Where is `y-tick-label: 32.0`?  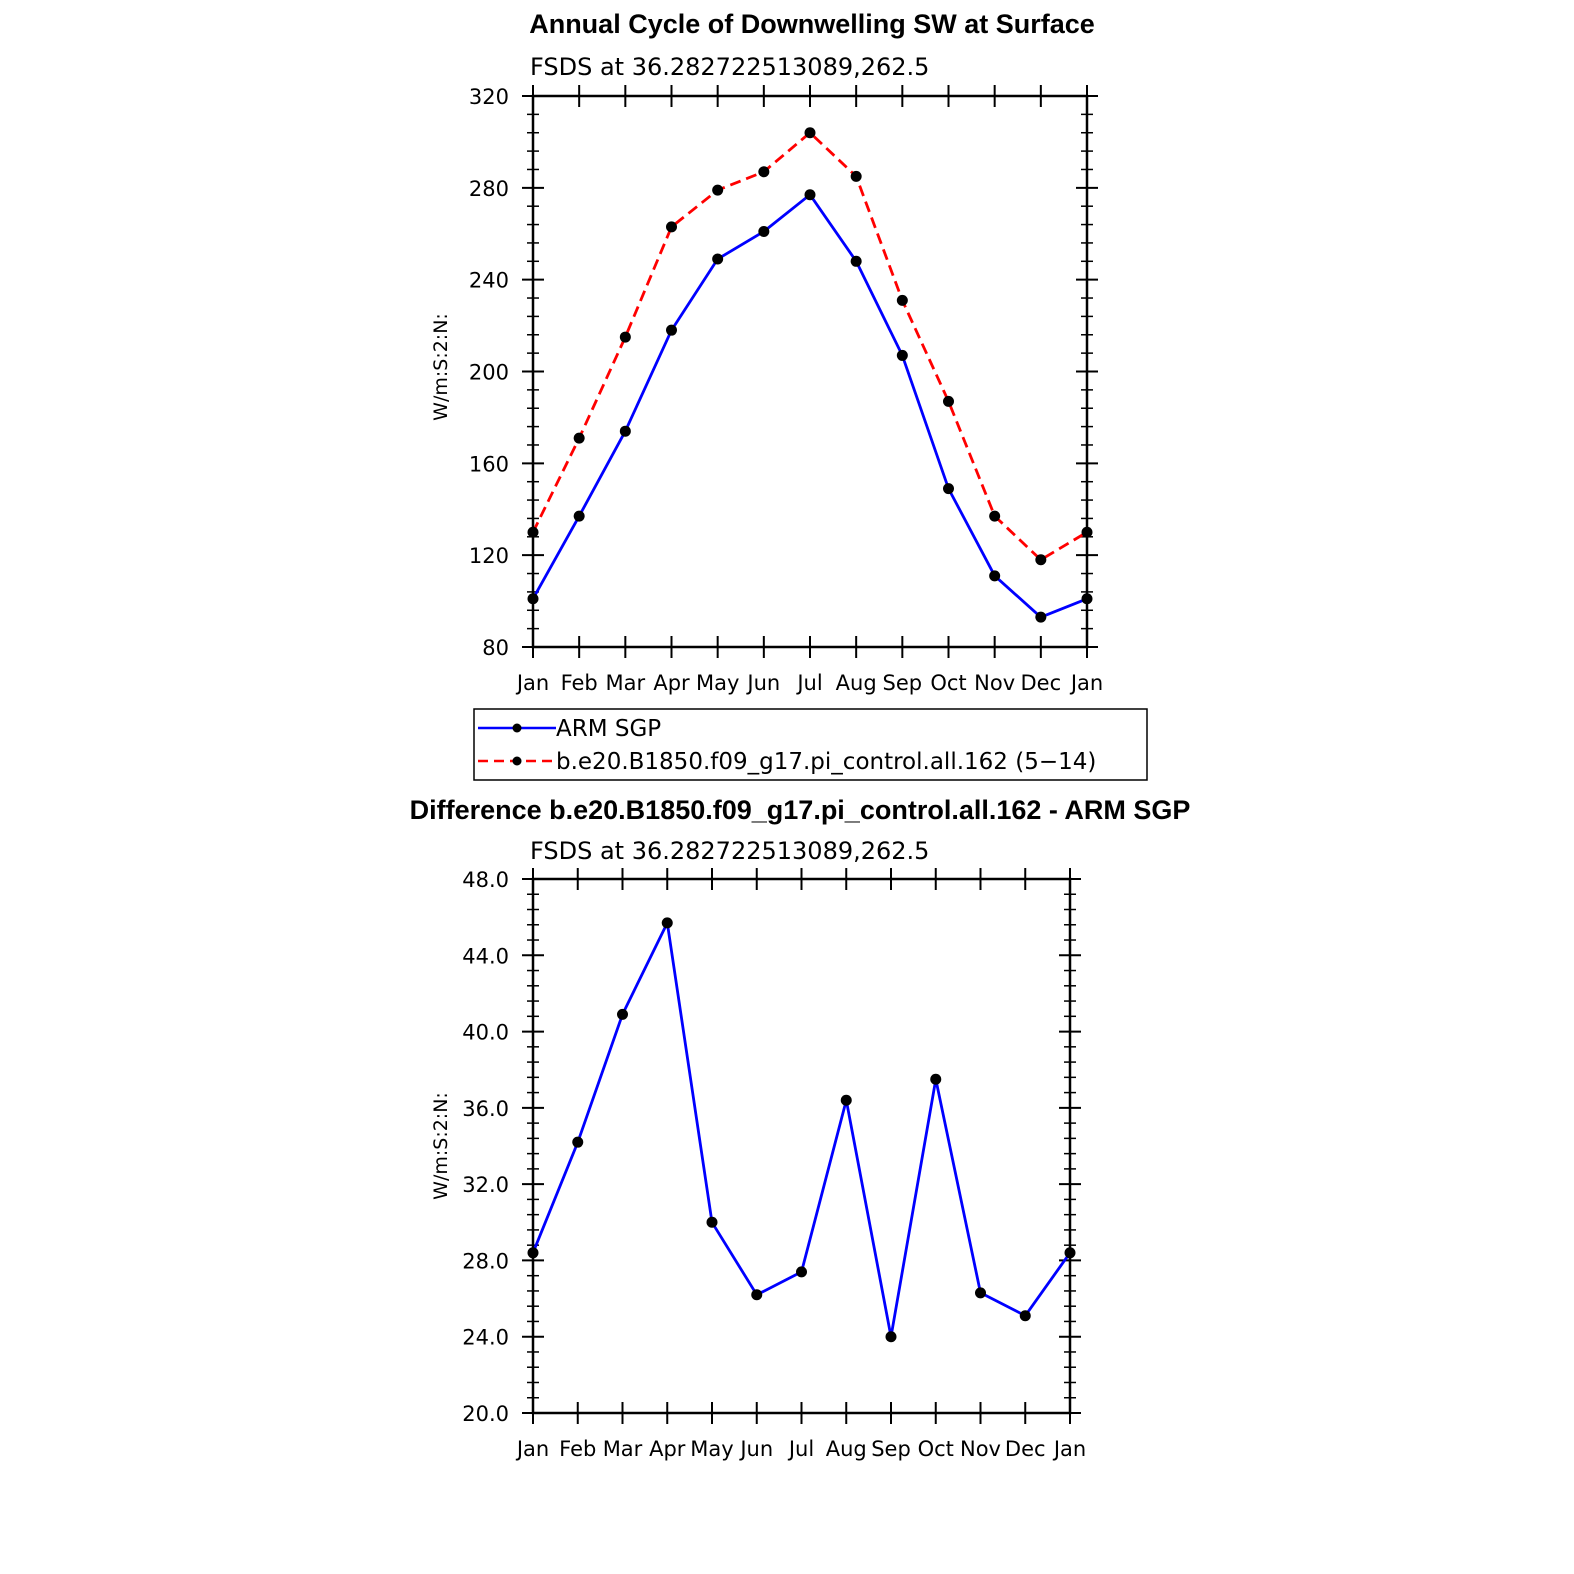 y-tick-label: 32.0 is located at coordinates (485, 1185).